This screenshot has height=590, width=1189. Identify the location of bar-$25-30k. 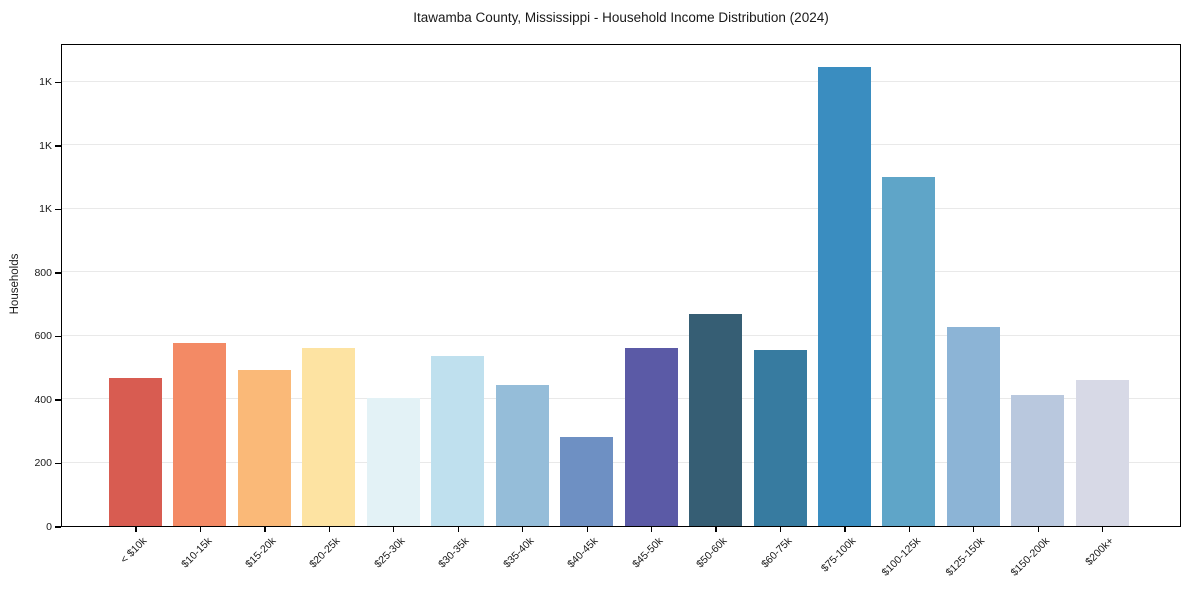
(393, 461).